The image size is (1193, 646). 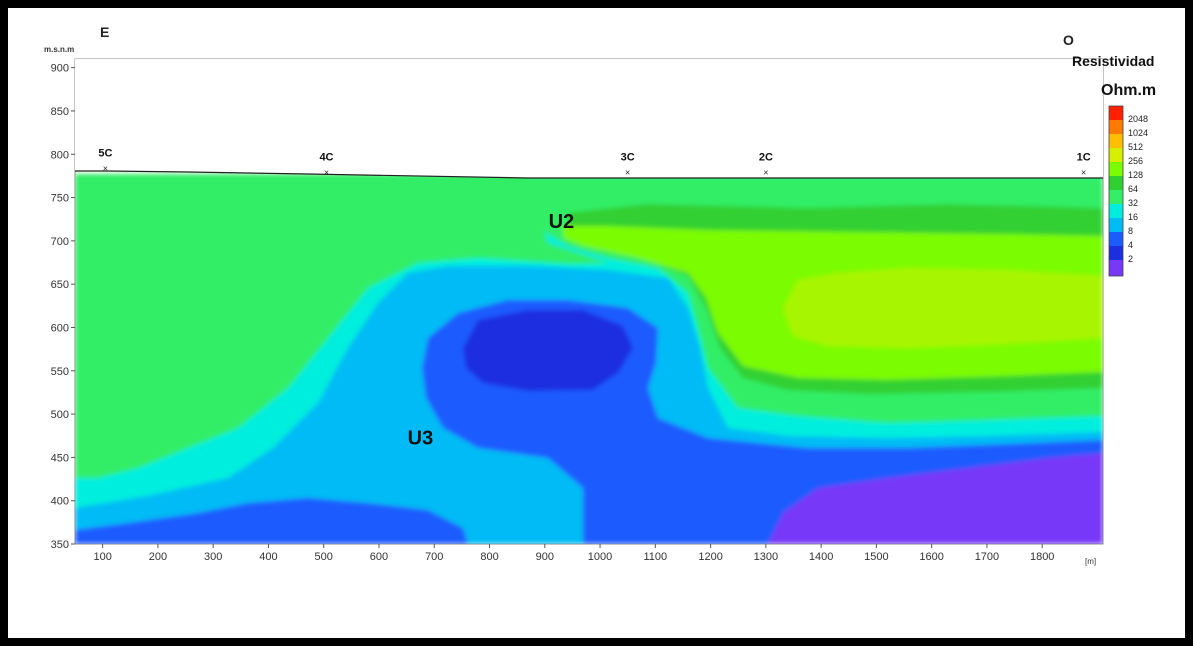 I want to click on station-label: 4C, so click(x=326, y=158).